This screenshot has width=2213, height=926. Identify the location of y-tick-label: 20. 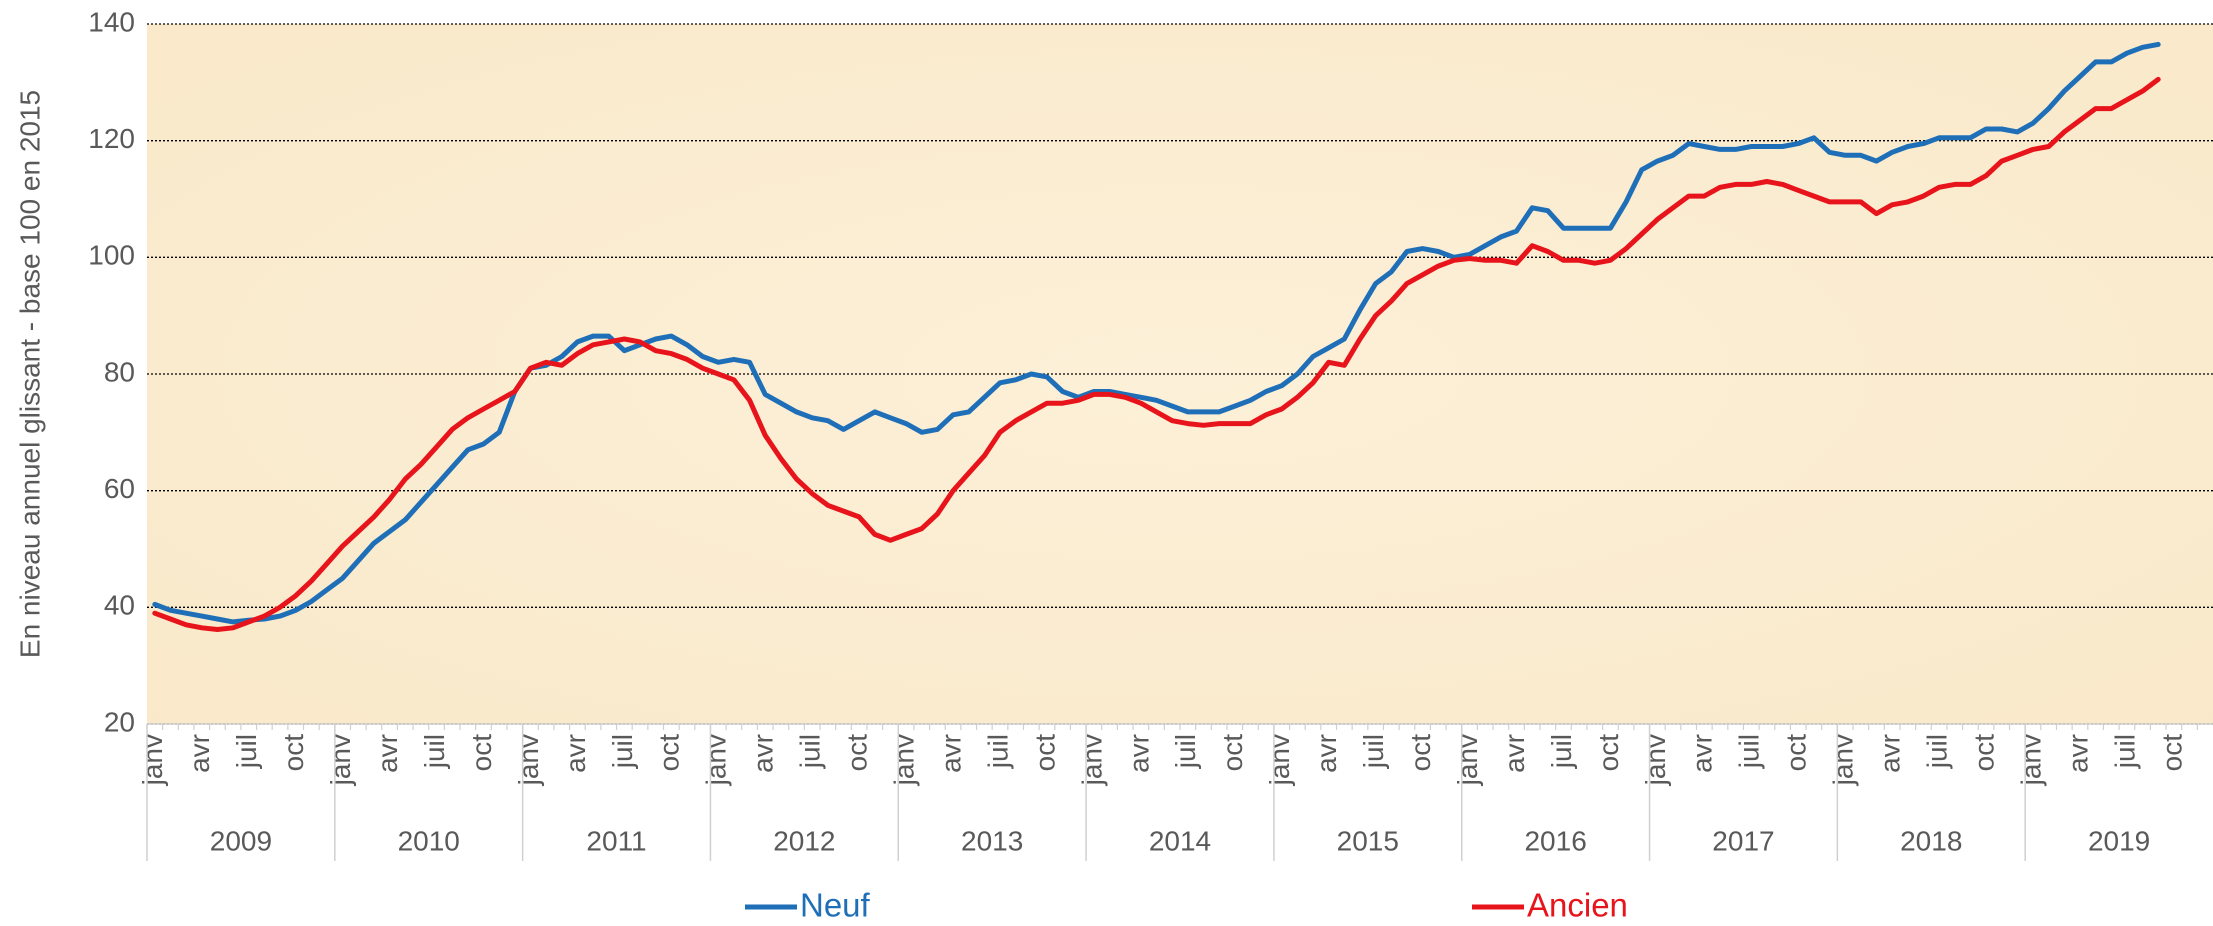
(119, 721).